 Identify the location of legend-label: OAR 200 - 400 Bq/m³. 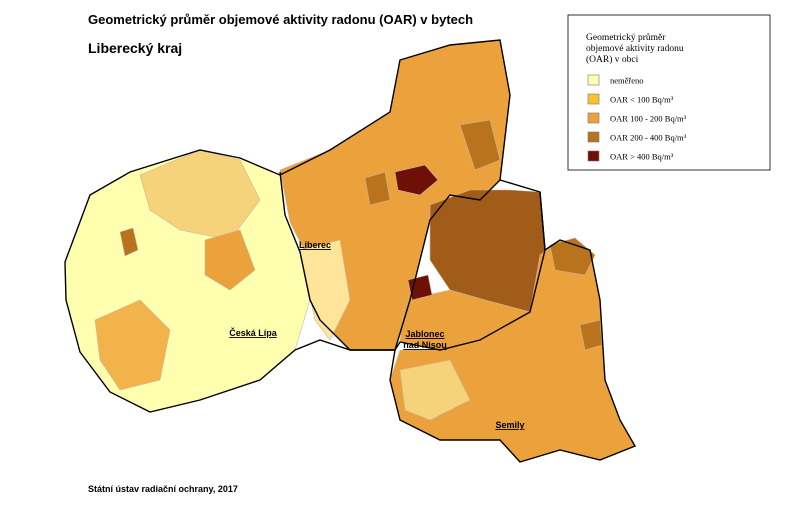
(648, 138).